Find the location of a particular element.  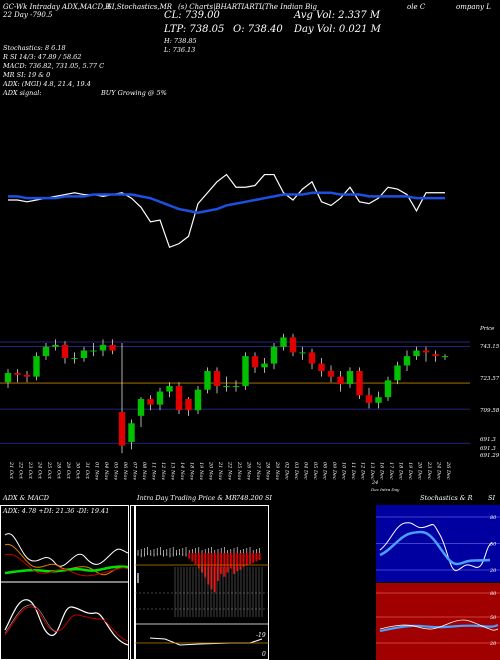

date-label: 28 Nov is located at coordinates (268, 470).